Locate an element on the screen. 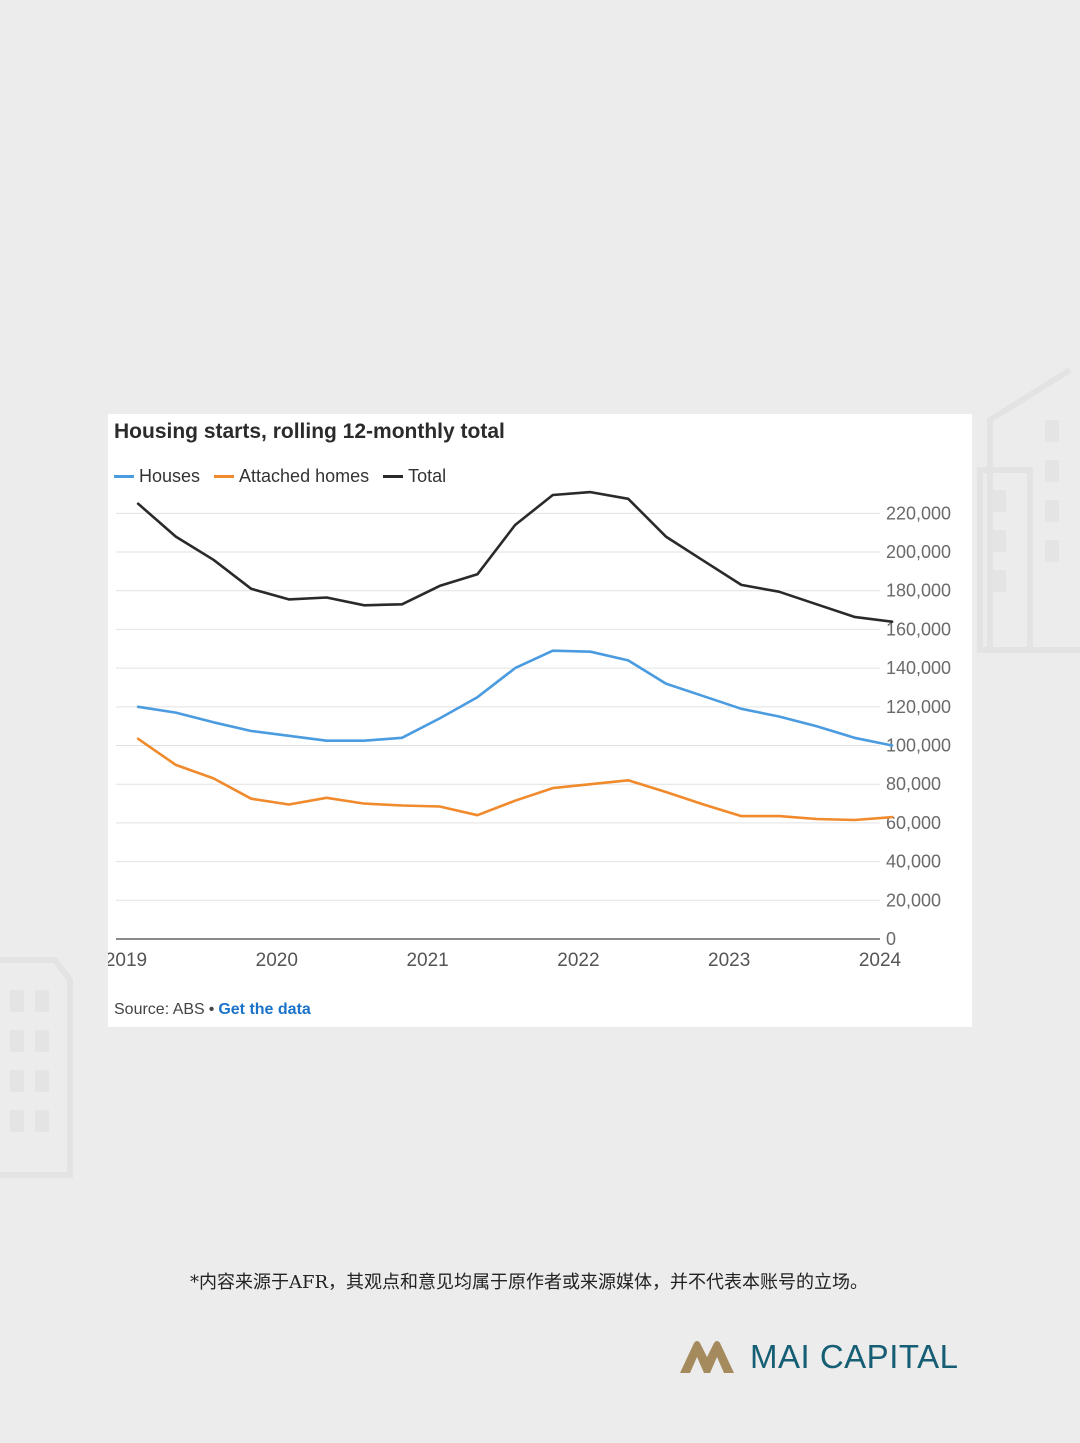  legend-item-total: Total is located at coordinates (414, 476).